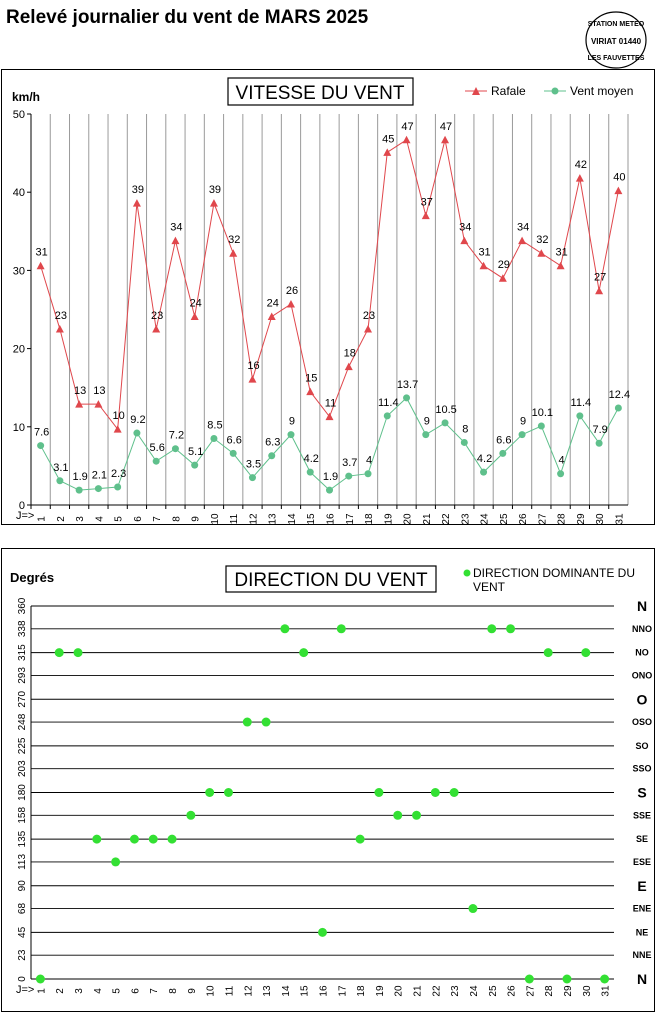 Image resolution: width=657 pixels, height=1018 pixels. Describe the element at coordinates (22, 955) in the screenshot. I see `y-tick-label: 23` at that location.